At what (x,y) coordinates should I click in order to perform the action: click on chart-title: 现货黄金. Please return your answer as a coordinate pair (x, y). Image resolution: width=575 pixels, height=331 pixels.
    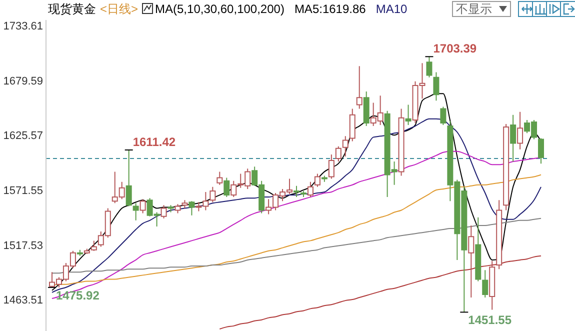
    Looking at the image, I should click on (72, 9).